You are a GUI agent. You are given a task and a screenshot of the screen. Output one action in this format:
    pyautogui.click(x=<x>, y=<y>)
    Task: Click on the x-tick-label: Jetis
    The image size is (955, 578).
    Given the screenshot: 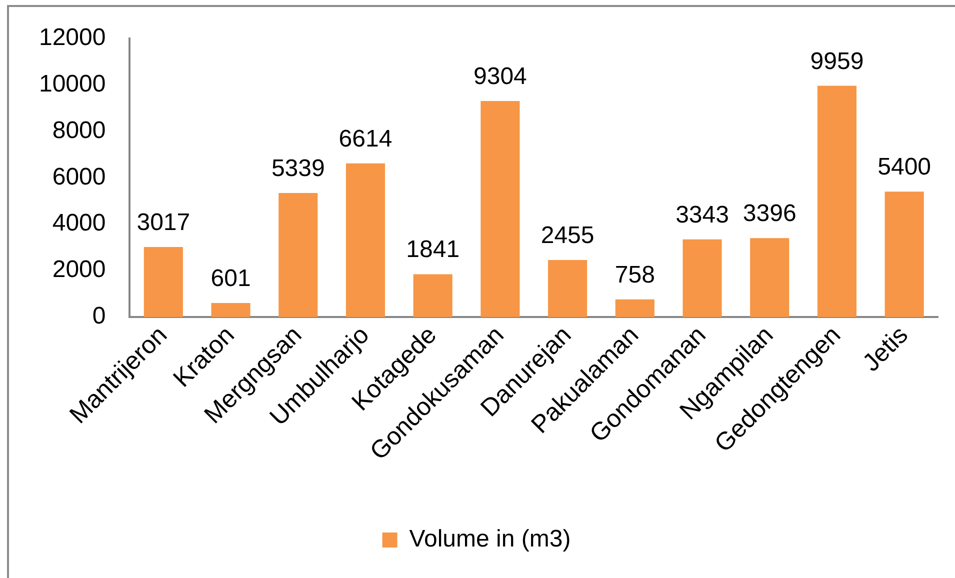 What is the action you would take?
    pyautogui.click(x=885, y=349)
    